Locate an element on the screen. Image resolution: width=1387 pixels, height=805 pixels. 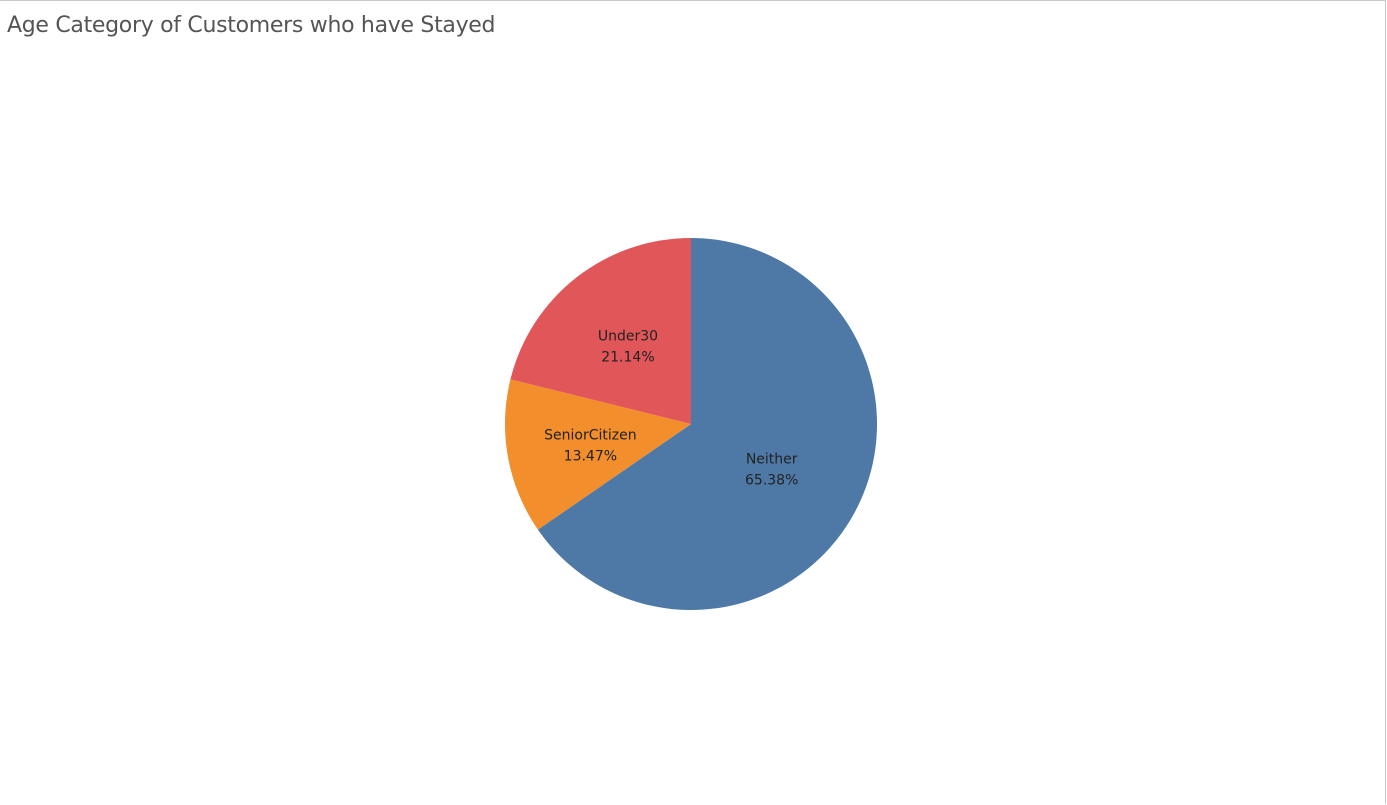
slice-label-under30: Under30 is located at coordinates (628, 336).